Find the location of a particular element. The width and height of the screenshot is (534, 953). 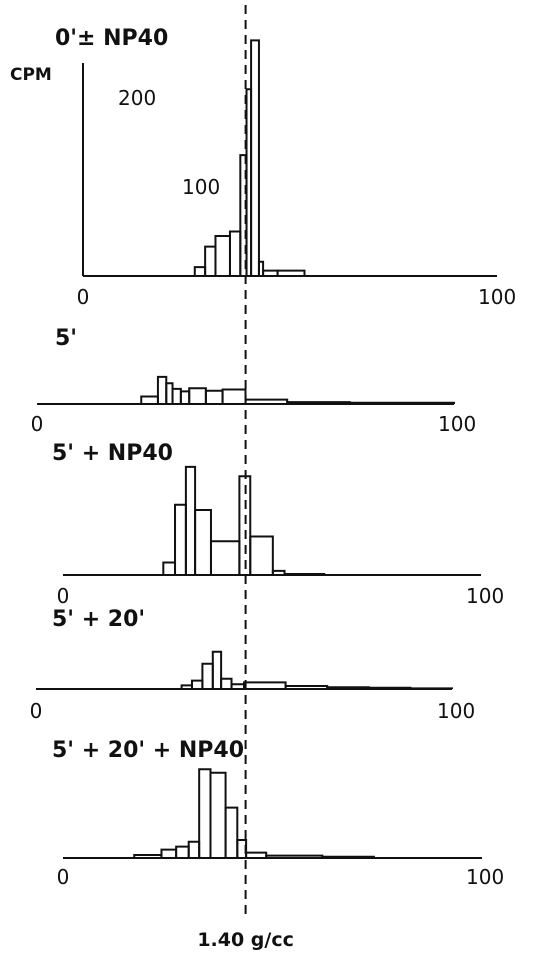

panel-title: 0'± NP40 is located at coordinates (111, 38).